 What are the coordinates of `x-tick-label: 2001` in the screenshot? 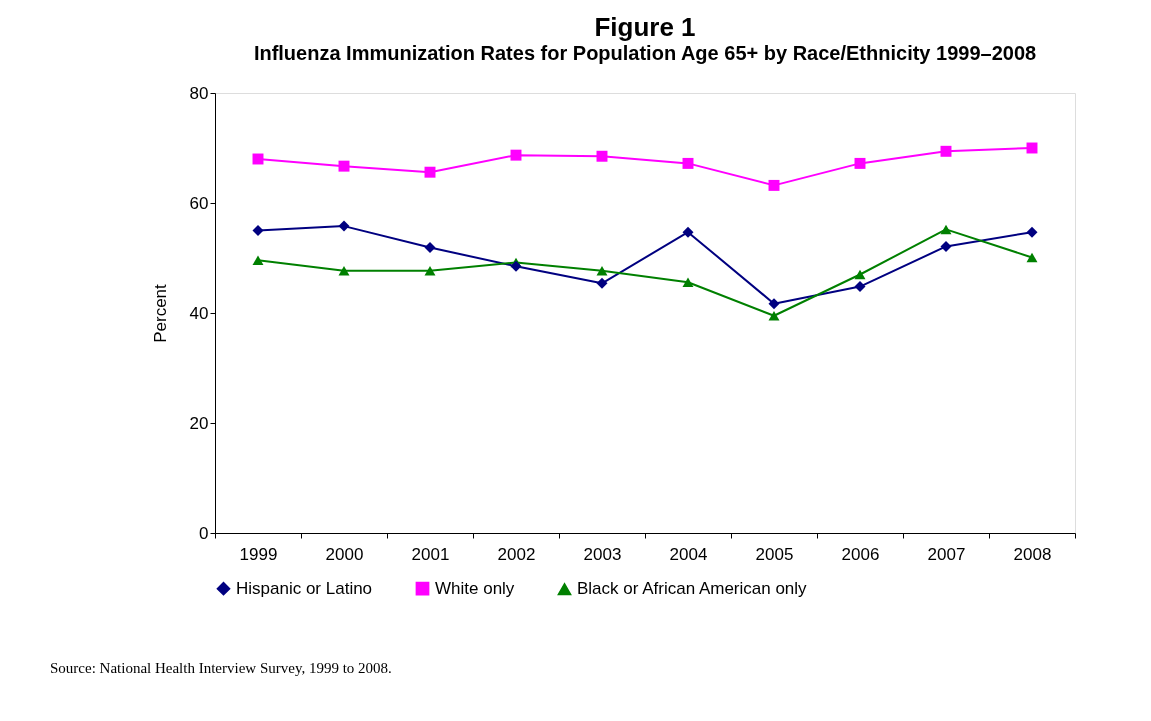 It's located at (430, 554).